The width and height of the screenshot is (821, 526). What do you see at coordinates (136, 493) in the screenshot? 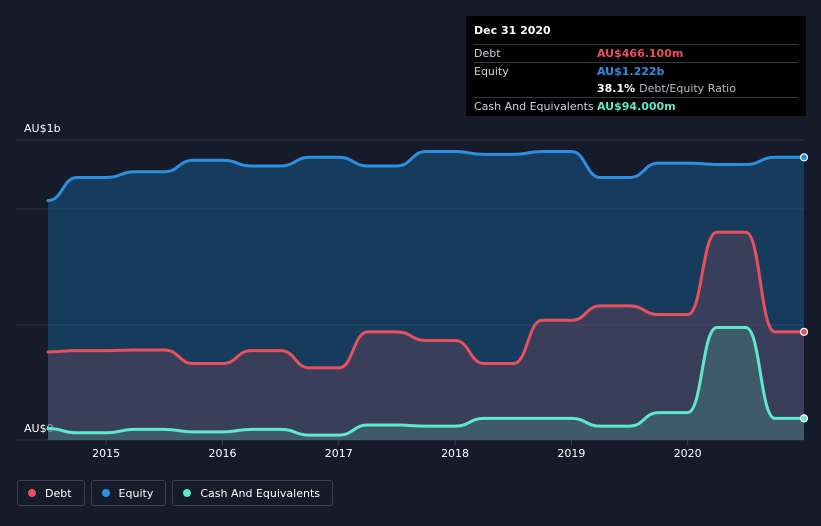
I see `legend-label-equity: Equity` at bounding box center [136, 493].